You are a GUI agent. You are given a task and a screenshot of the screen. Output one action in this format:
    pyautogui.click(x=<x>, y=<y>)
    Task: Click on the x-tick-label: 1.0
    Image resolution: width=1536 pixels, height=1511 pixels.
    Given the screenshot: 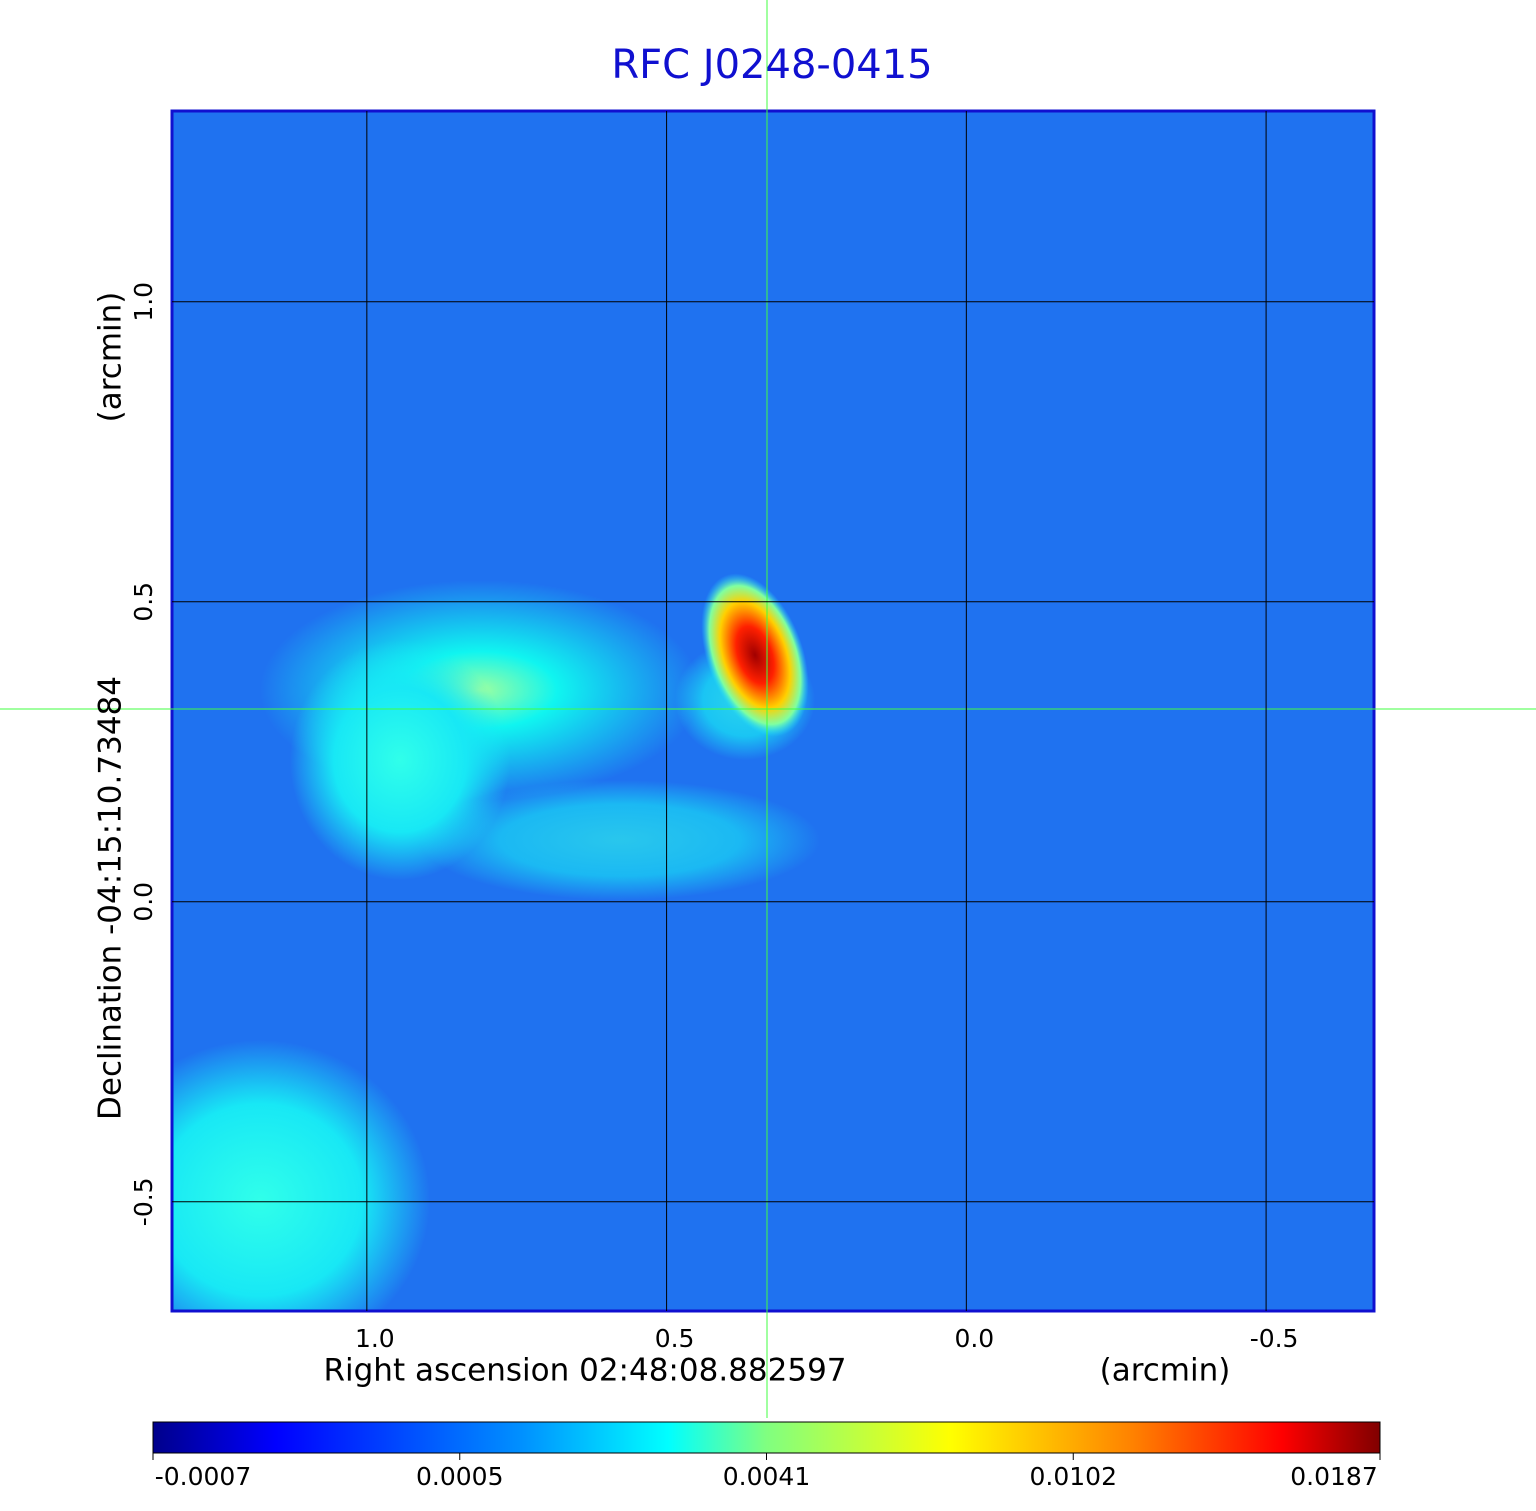 What is the action you would take?
    pyautogui.click(x=375, y=1338)
    